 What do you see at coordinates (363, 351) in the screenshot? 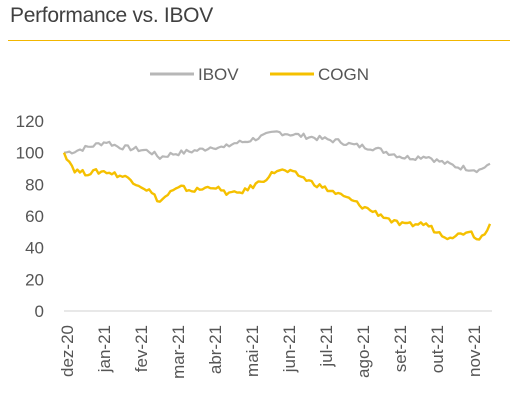
I see `x-tick-label: ago-21` at bounding box center [363, 351].